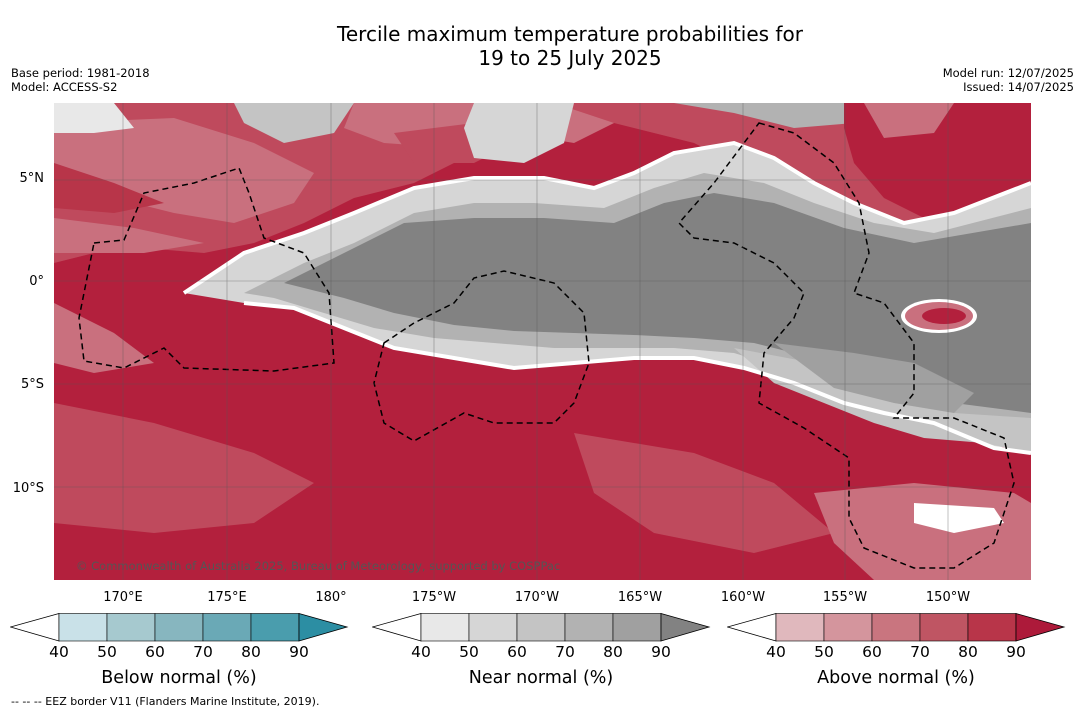  I want to click on colorbar-below-normal, so click(179, 627).